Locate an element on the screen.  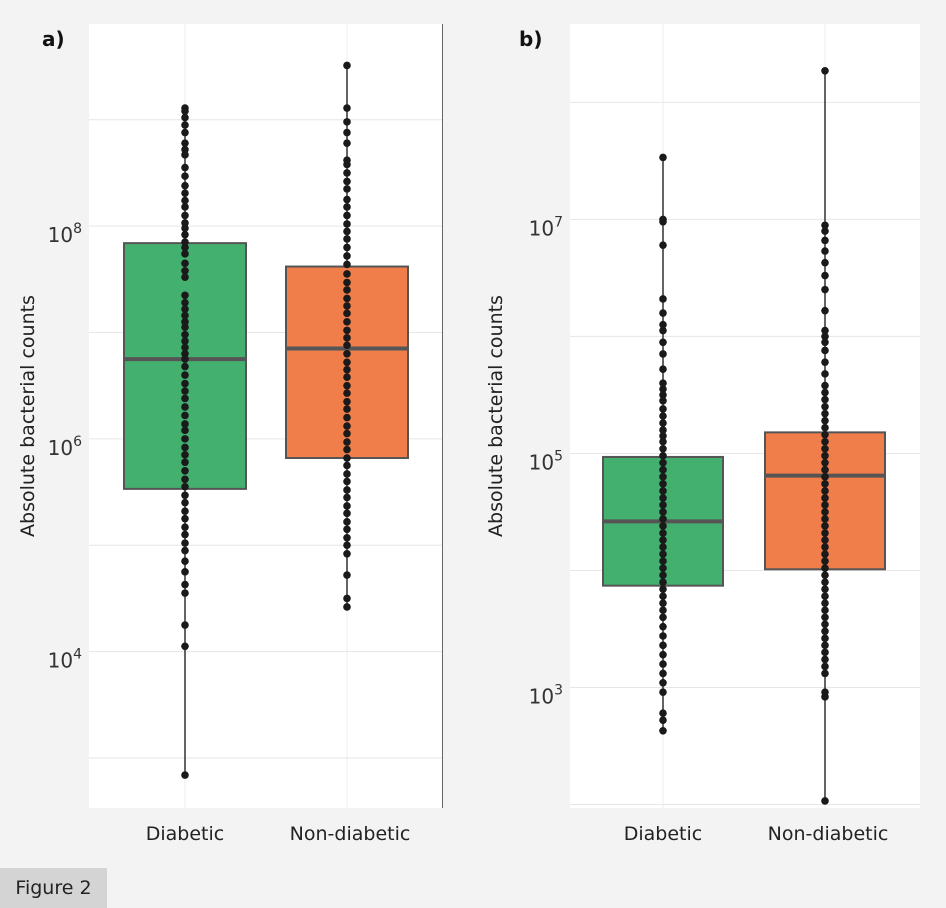
x-category-label: Diabetic is located at coordinates (663, 834).